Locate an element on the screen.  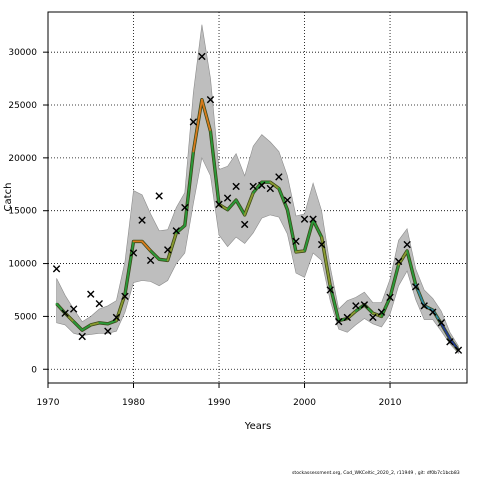
x-axis: 1970 1980 1990 2000 2010 is located at coordinates (219, 395).